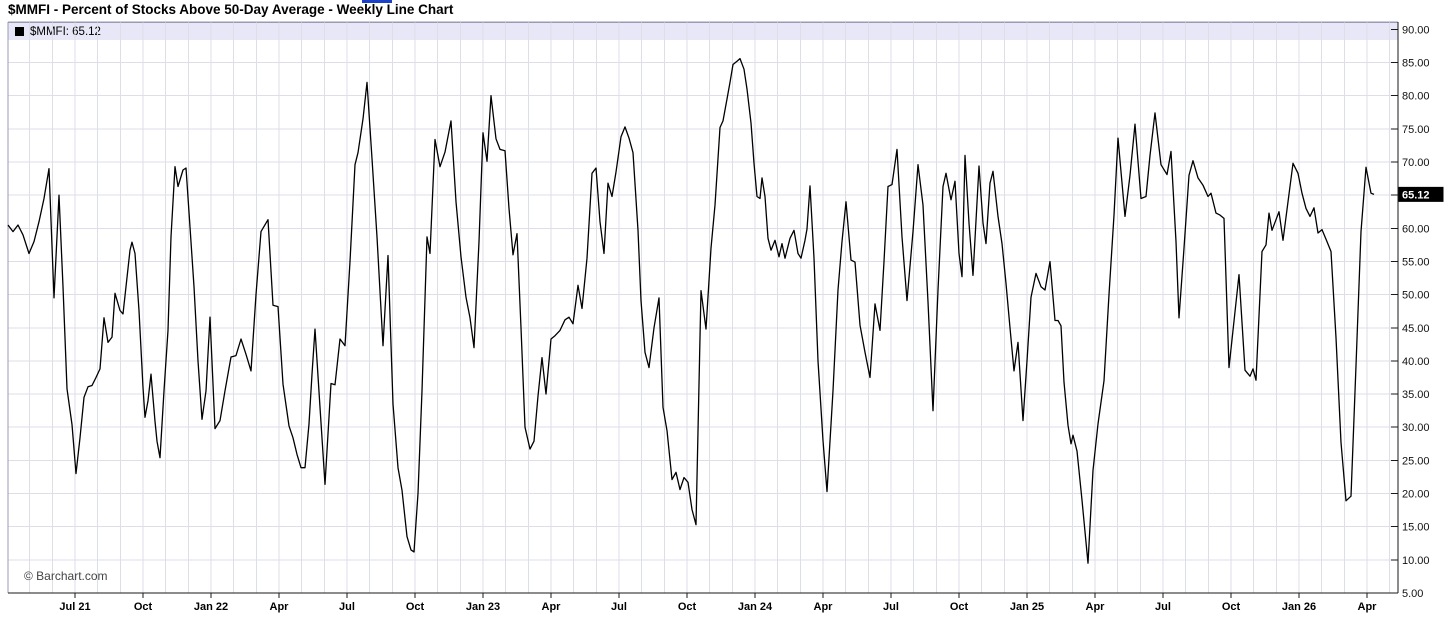  I want to click on legend-label: $MMFI: 65.12, so click(65, 31).